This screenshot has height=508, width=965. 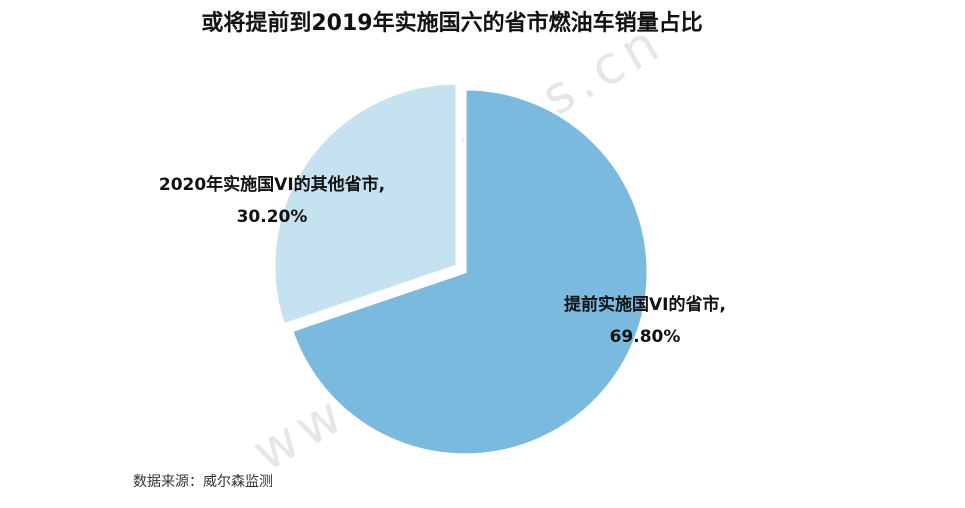 I want to click on chart-title: 或将提前到2019年实施国六的省市燃油车销量占比, so click(x=451, y=23).